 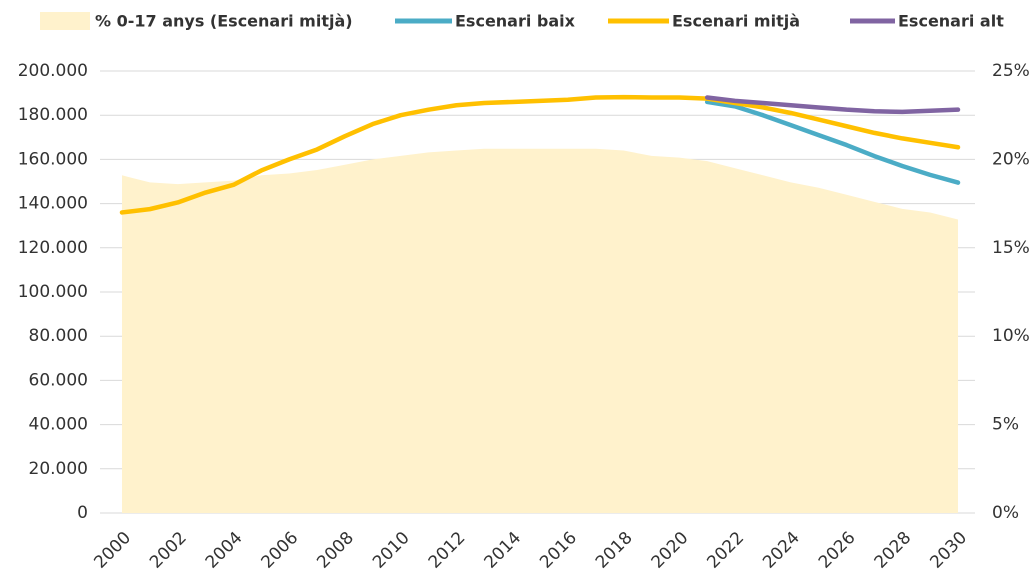 What do you see at coordinates (736, 21) in the screenshot?
I see `legend-label: Escenari mitjà` at bounding box center [736, 21].